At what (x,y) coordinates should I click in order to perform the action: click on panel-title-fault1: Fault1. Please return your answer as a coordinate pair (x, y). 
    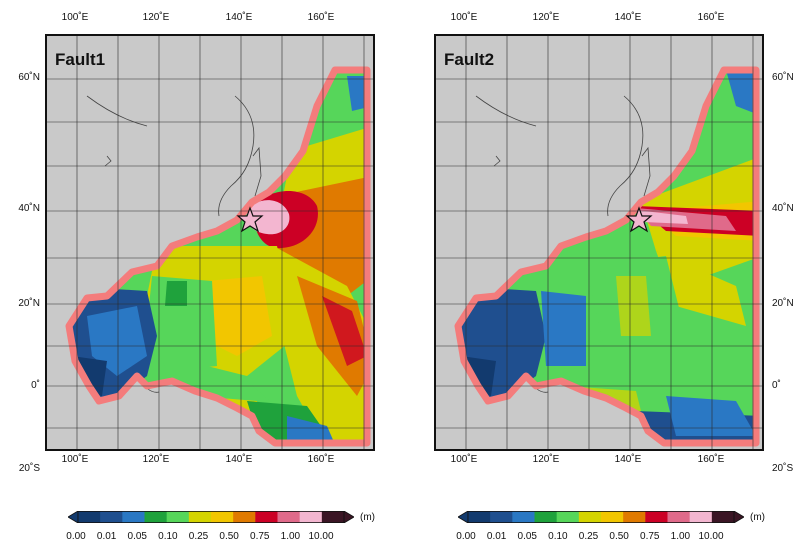
    Looking at the image, I should click on (80, 59).